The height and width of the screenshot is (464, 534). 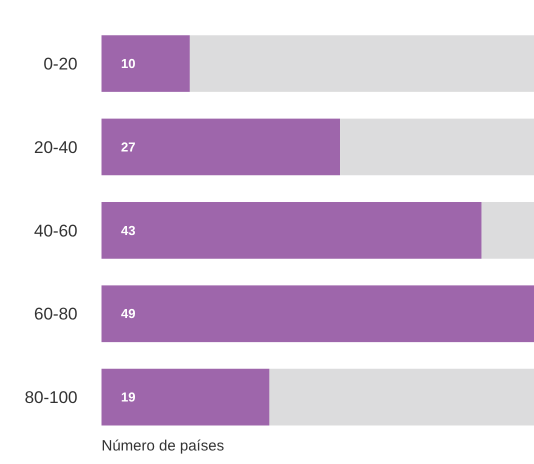 What do you see at coordinates (128, 314) in the screenshot?
I see `data-label: 49` at bounding box center [128, 314].